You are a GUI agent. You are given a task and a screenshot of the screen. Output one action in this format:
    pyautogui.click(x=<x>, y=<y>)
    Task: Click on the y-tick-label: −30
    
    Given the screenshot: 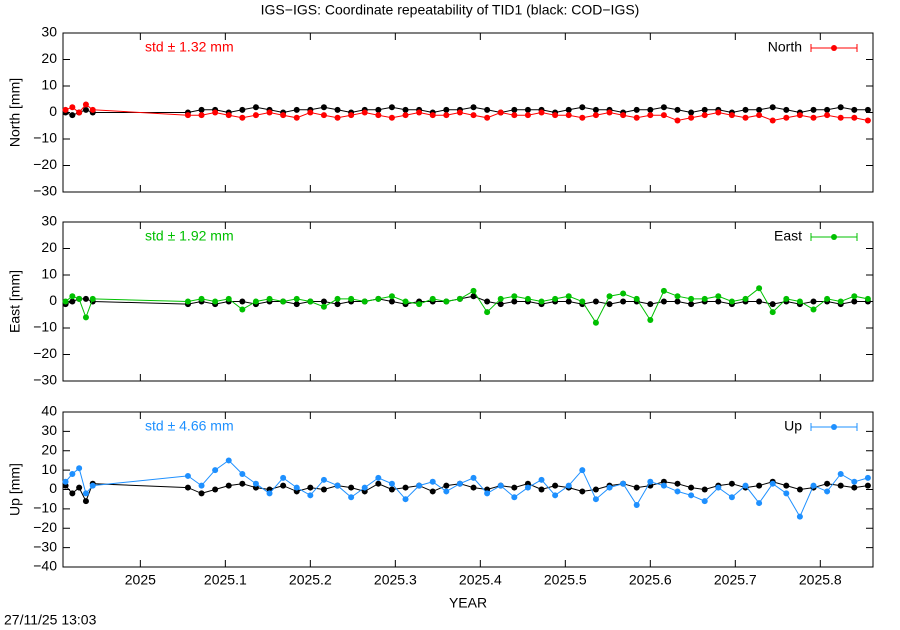 What is the action you would take?
    pyautogui.click(x=45, y=380)
    